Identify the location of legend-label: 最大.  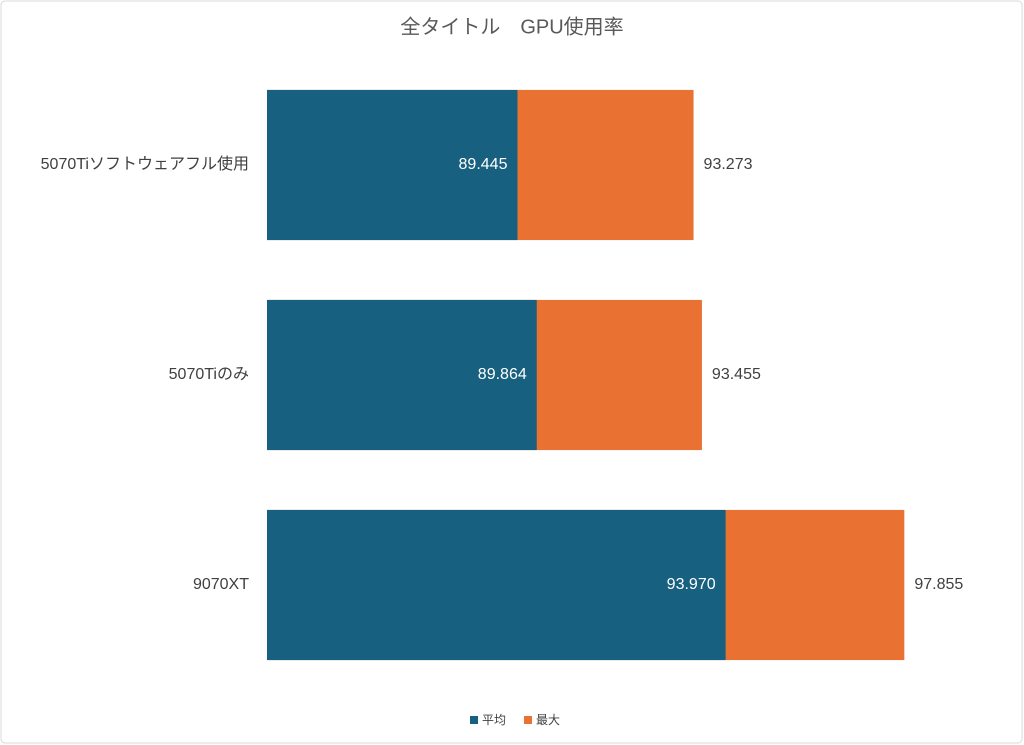
(548, 720).